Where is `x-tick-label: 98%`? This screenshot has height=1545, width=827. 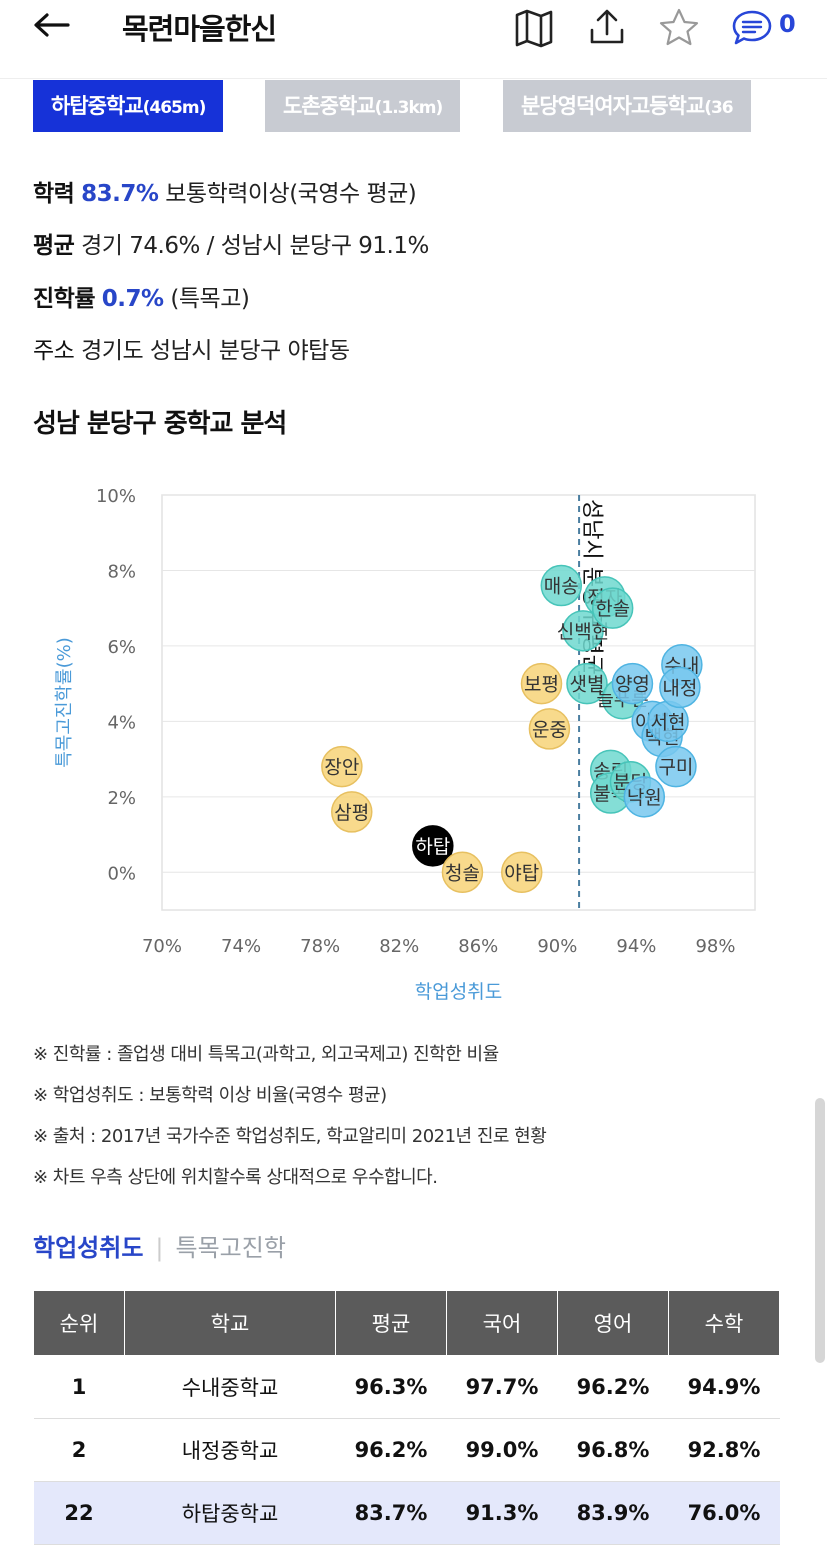
x-tick-label: 98% is located at coordinates (715, 946).